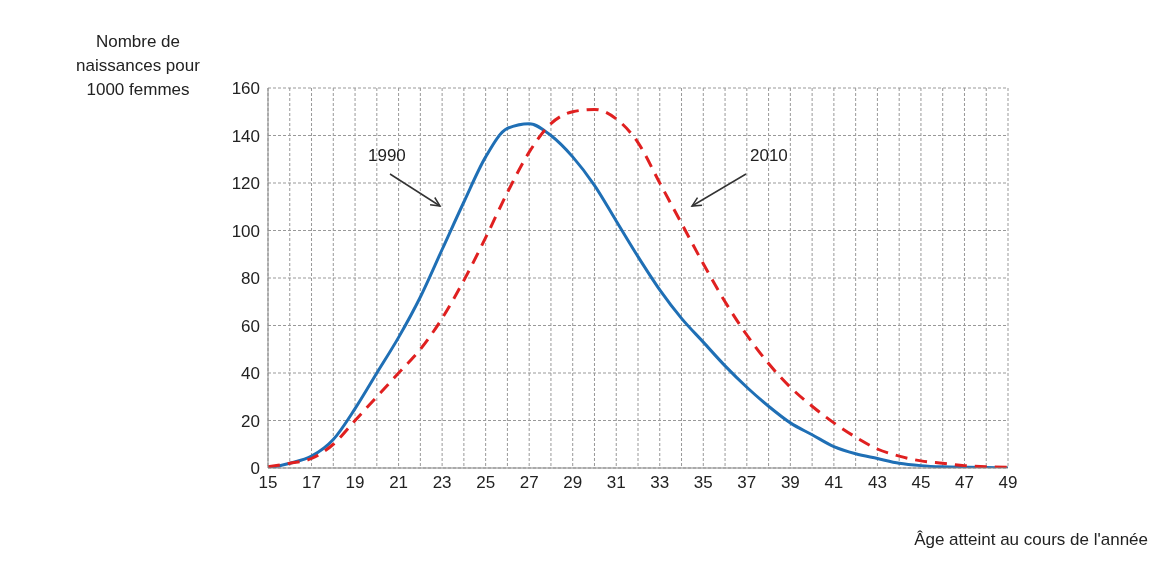 The image size is (1155, 564). Describe the element at coordinates (769, 156) in the screenshot. I see `annotation: 2010` at that location.